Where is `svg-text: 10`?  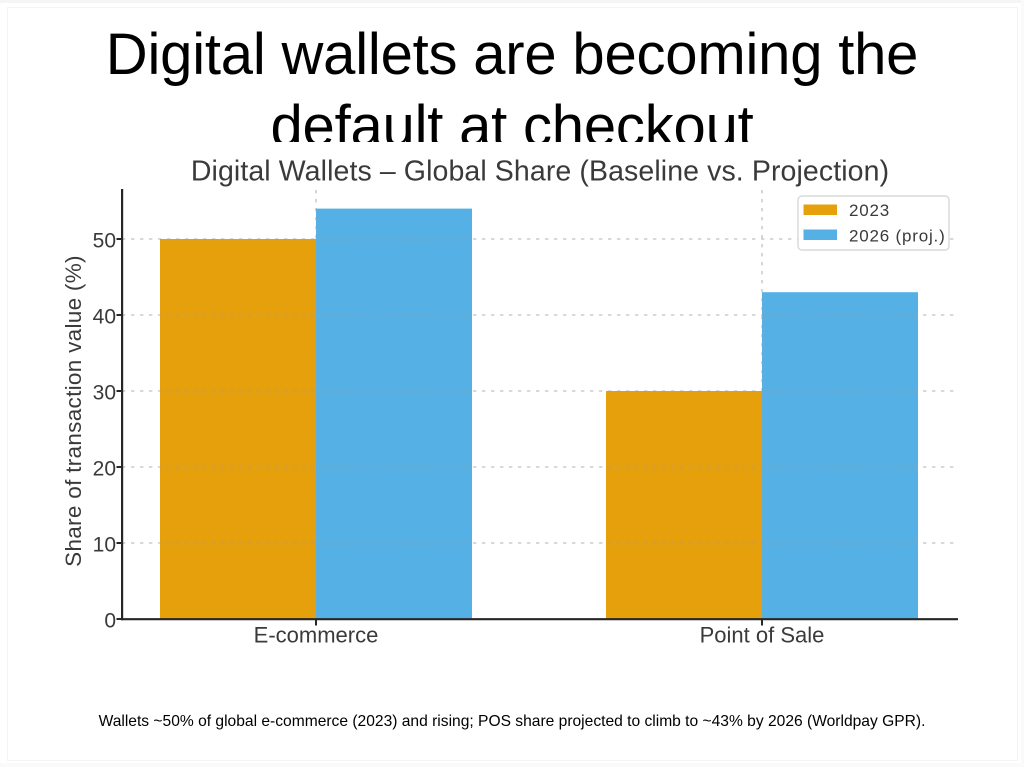
svg-text: 10 is located at coordinates (104, 545).